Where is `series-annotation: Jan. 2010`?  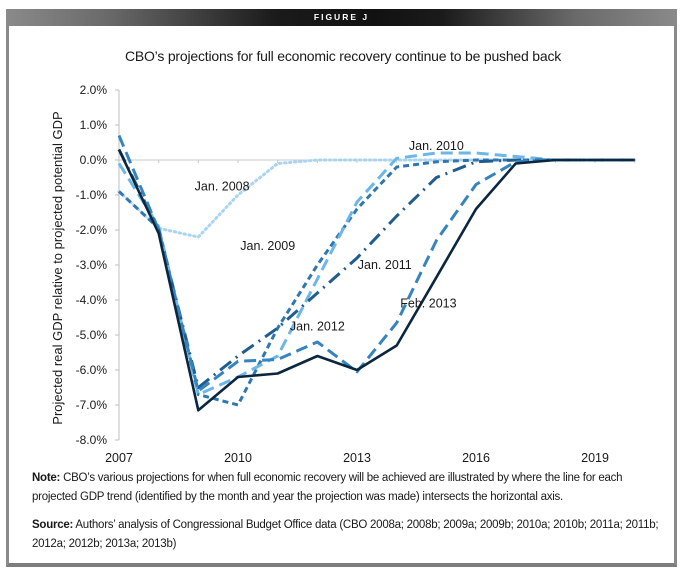 series-annotation: Jan. 2010 is located at coordinates (436, 146).